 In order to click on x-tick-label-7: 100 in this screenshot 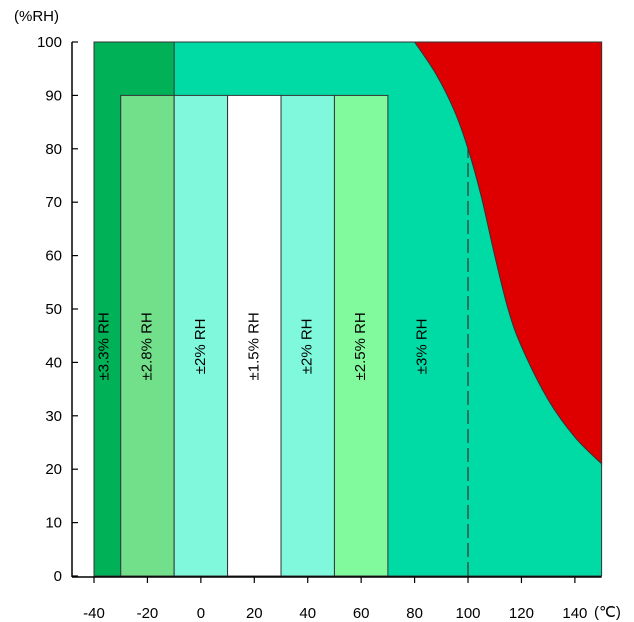, I will do `click(468, 613)`.